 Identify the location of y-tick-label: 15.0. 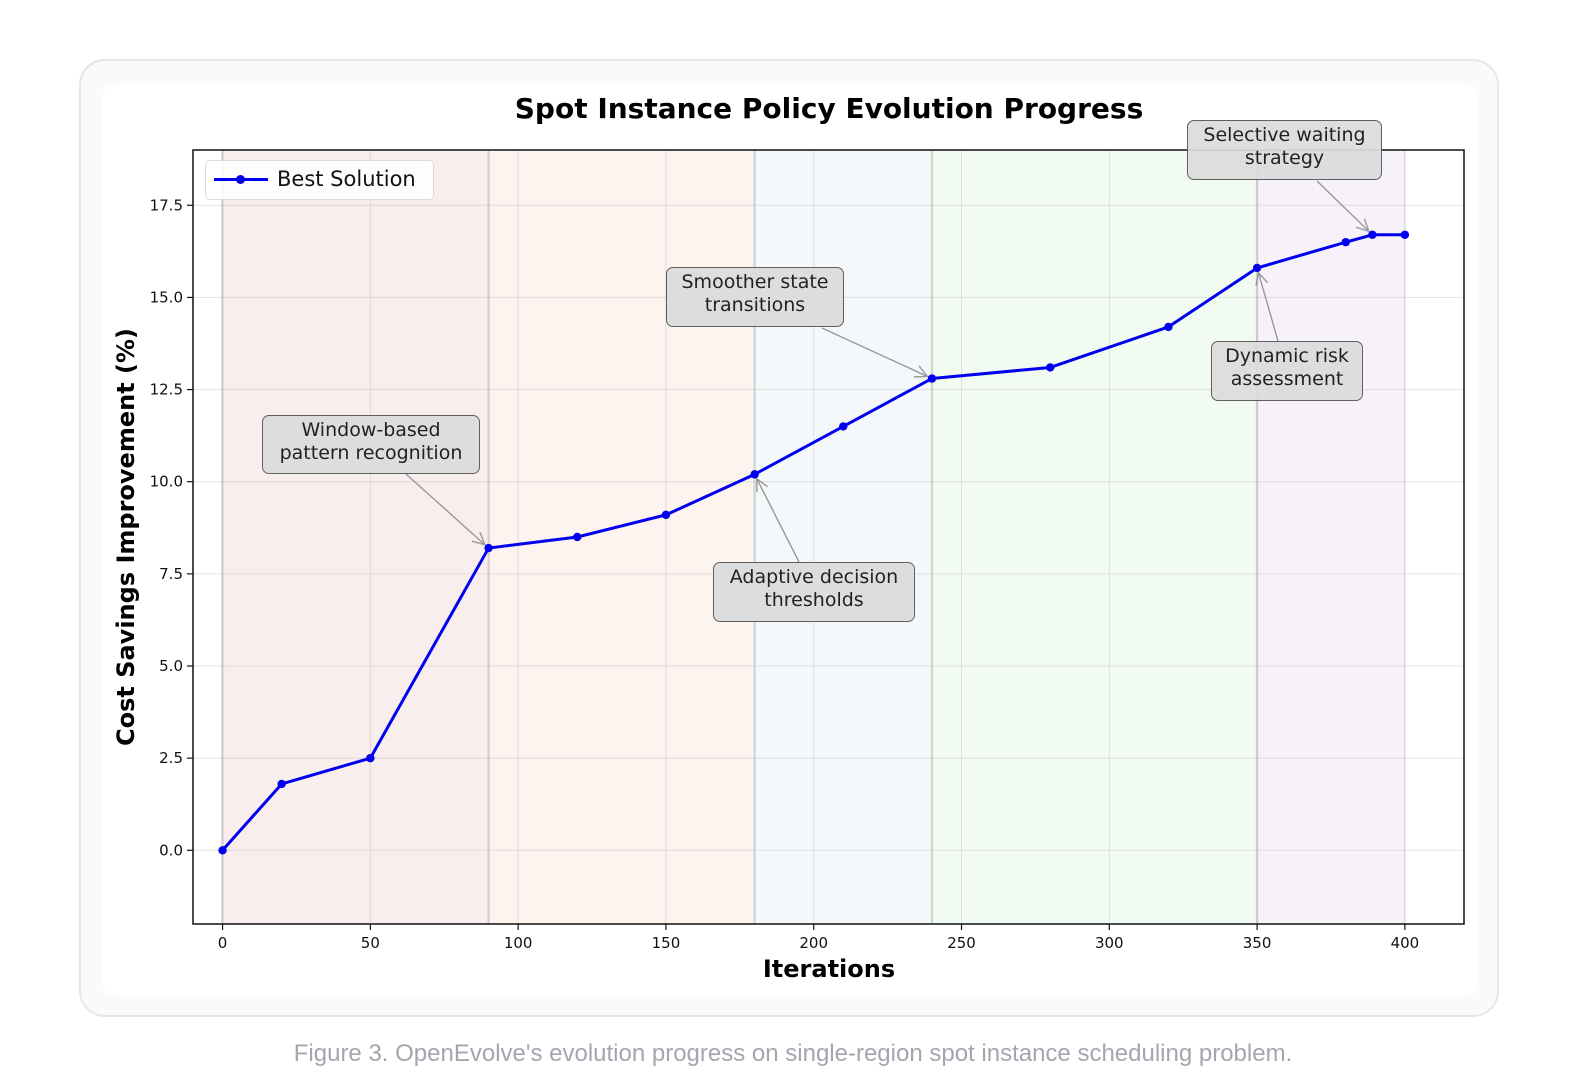
(166, 297).